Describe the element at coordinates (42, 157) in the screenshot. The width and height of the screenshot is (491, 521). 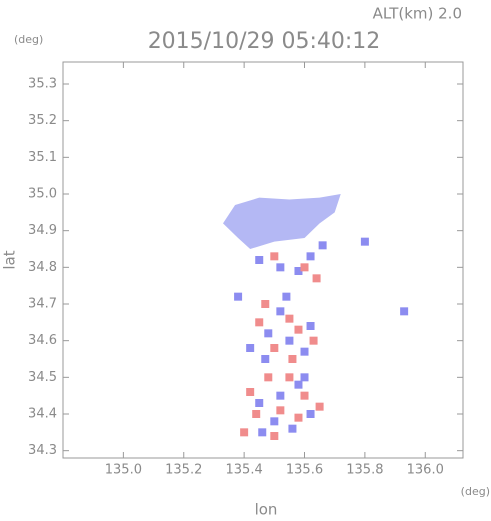
I see `y-tick-label: 35.1` at that location.